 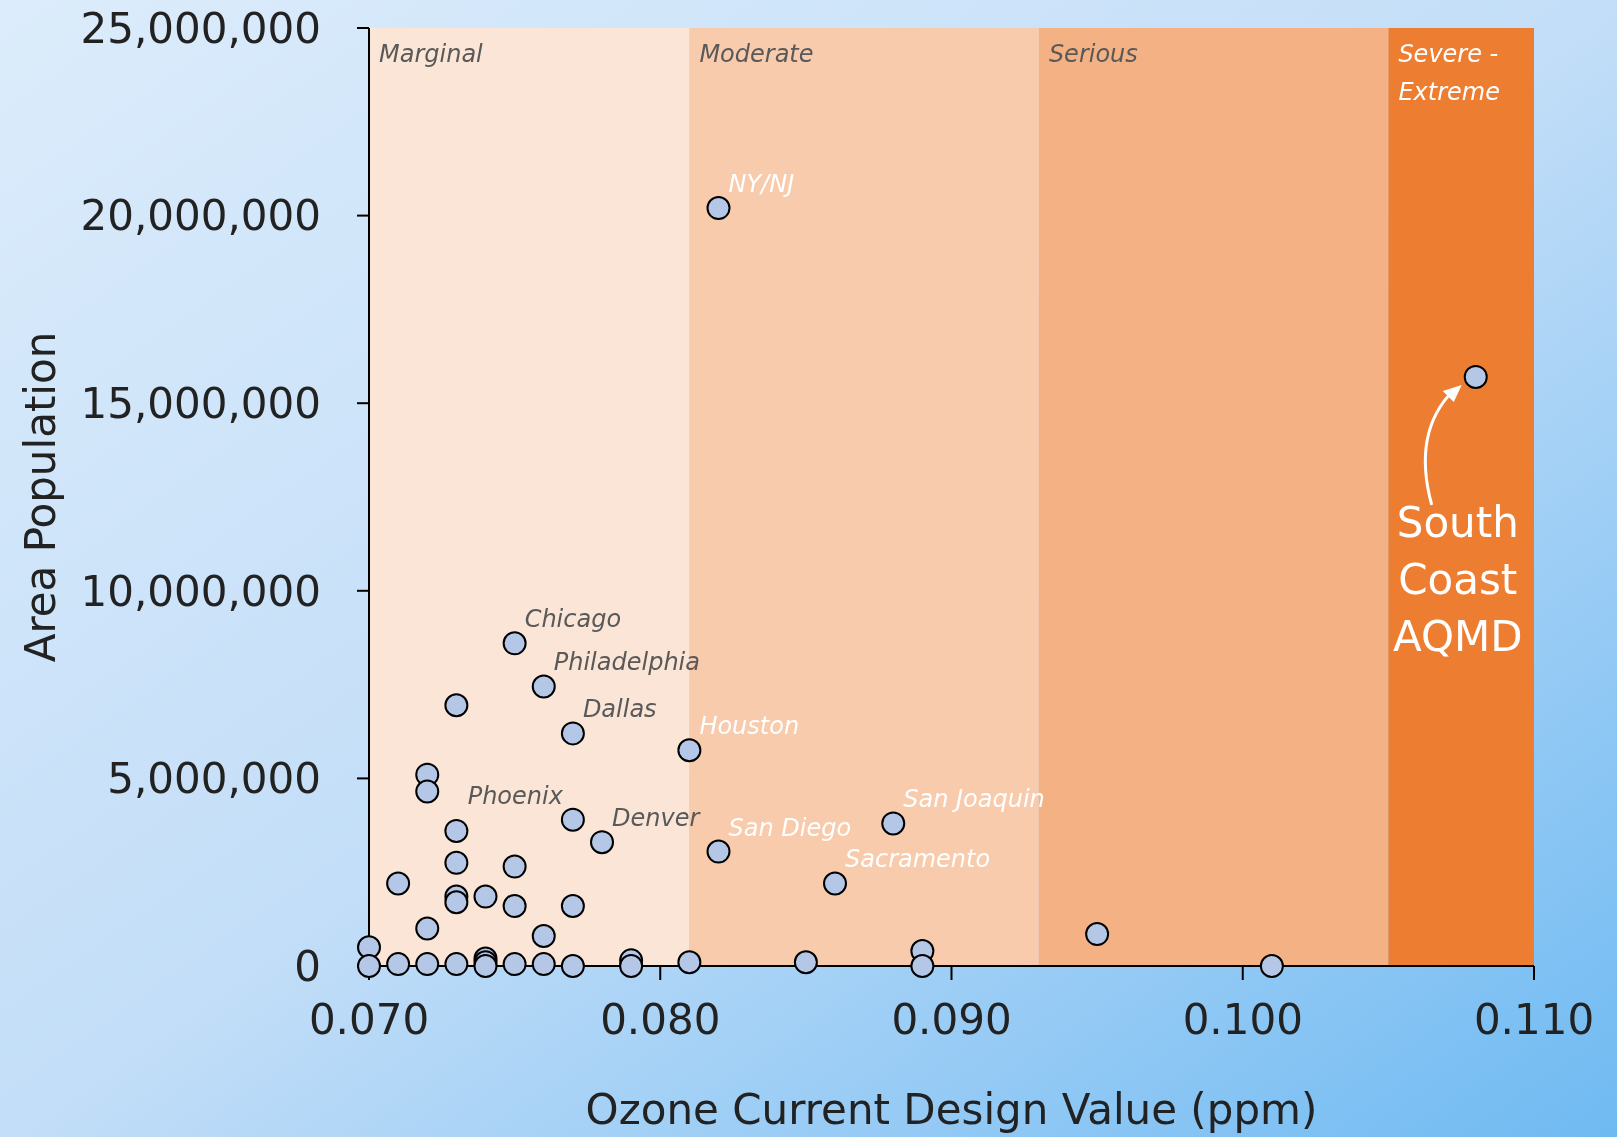 I want to click on y-tick-label: 0, so click(x=307, y=966).